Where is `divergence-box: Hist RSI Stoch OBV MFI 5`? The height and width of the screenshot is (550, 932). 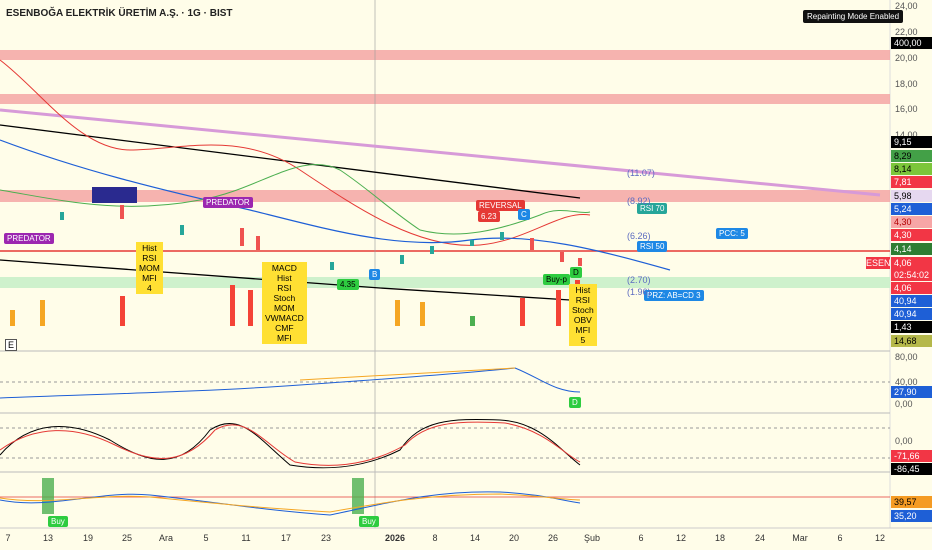 divergence-box: Hist RSI Stoch OBV MFI 5 is located at coordinates (583, 315).